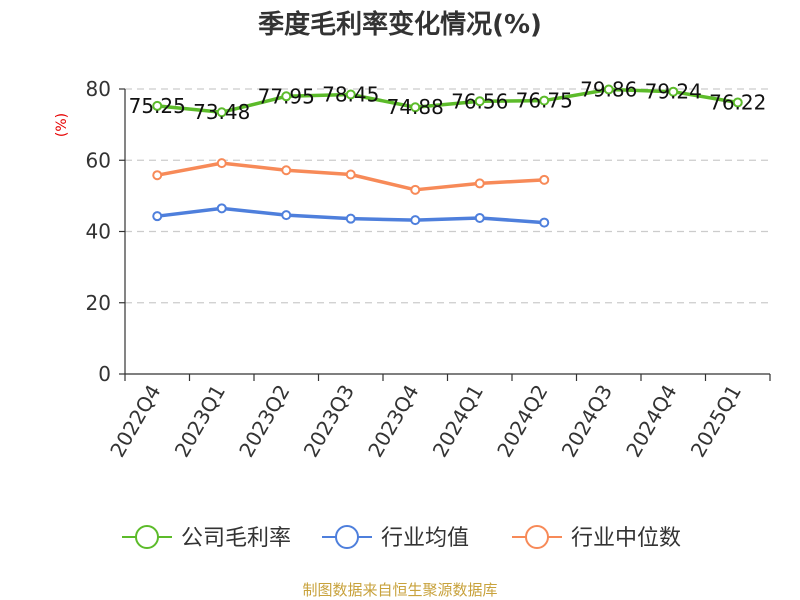  I want to click on data-label-5: 76.56, so click(479, 101).